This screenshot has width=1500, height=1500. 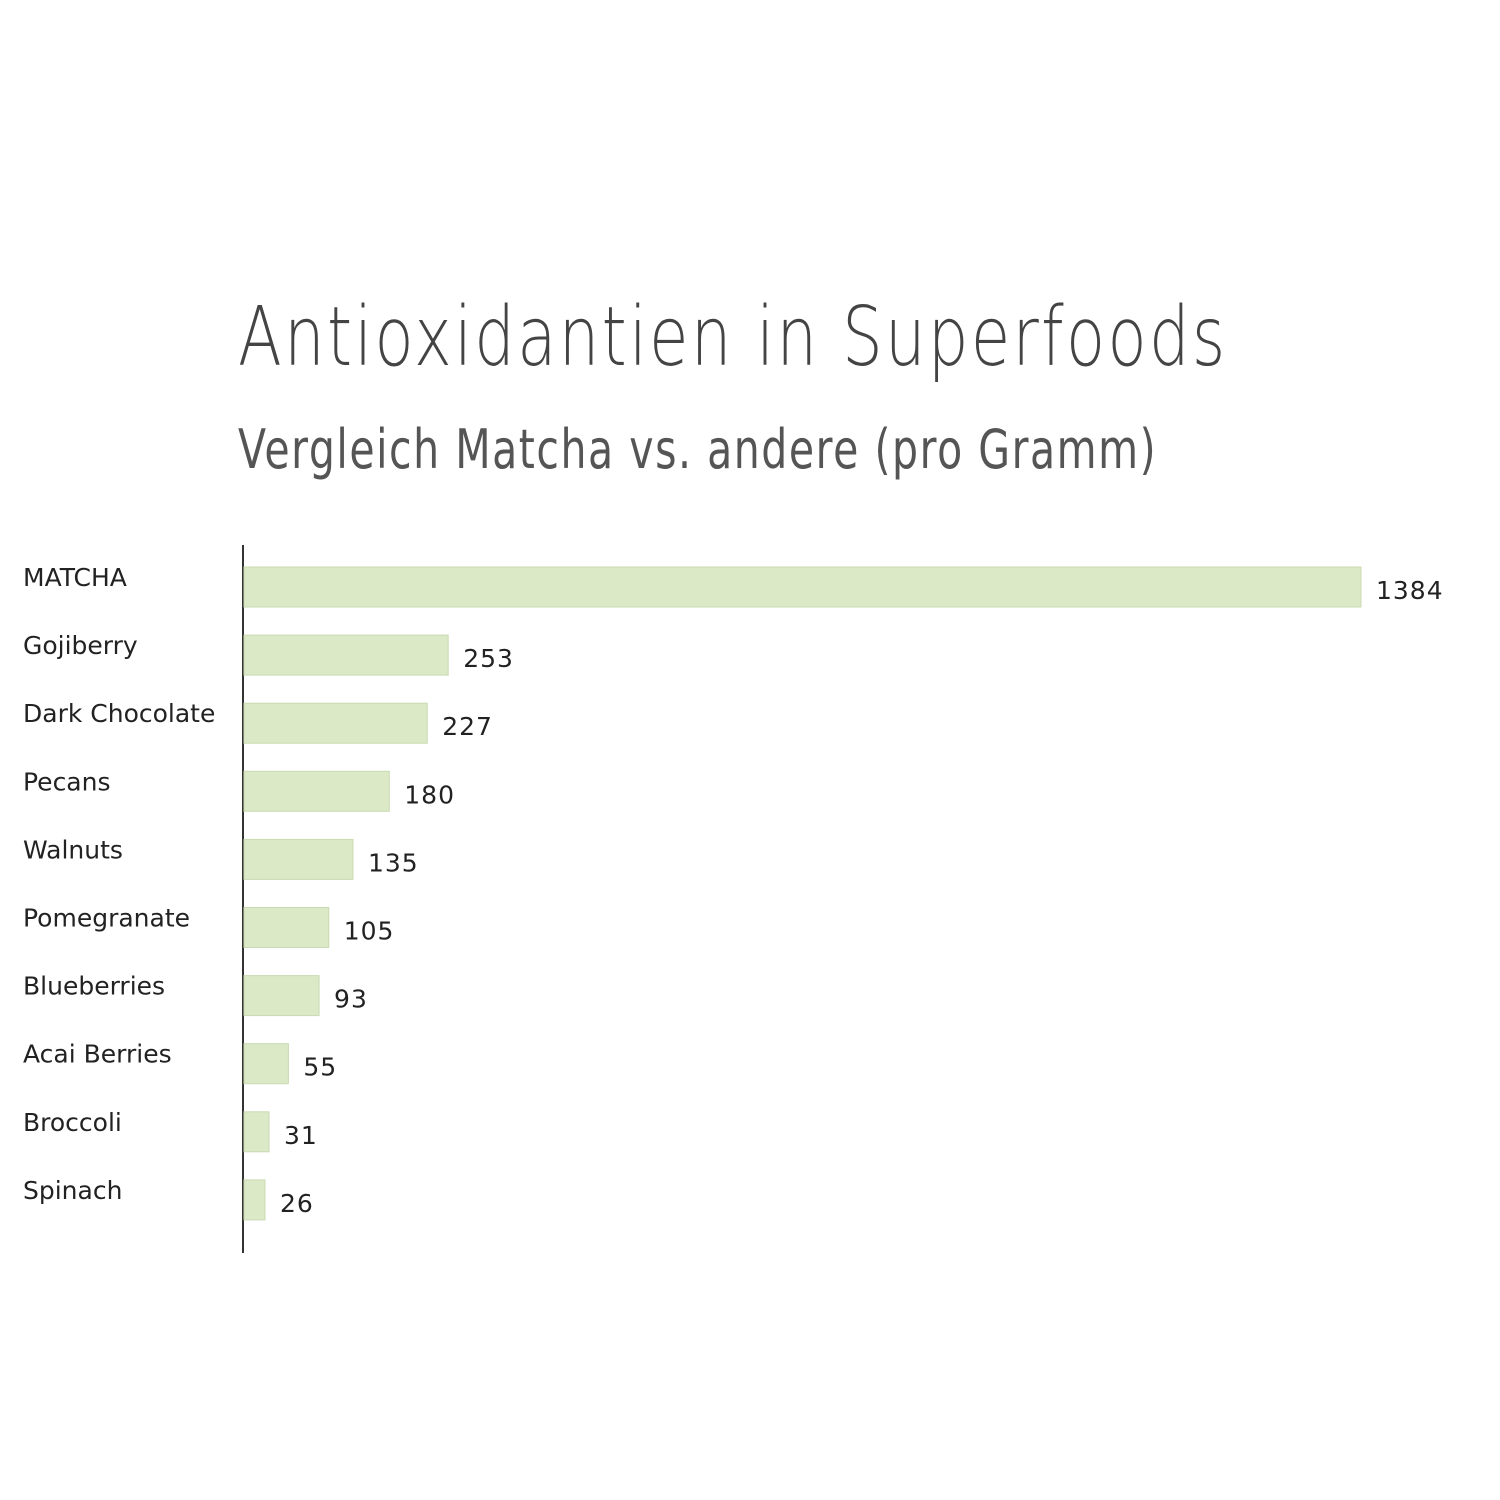 What do you see at coordinates (369, 931) in the screenshot?
I see `value-label-5: 105` at bounding box center [369, 931].